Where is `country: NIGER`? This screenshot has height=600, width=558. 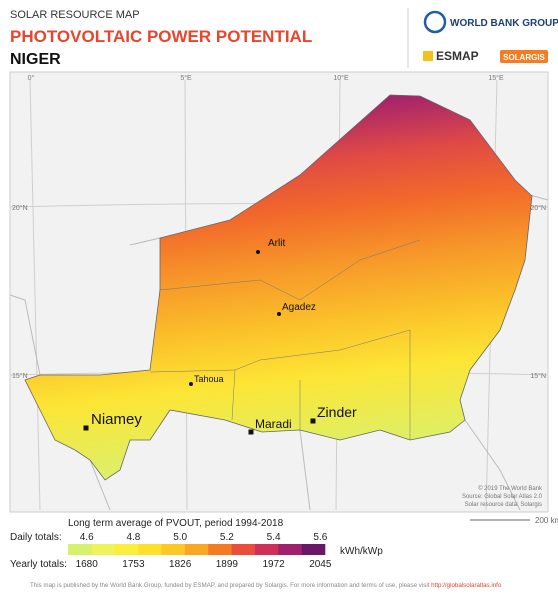
country: NIGER is located at coordinates (35, 59).